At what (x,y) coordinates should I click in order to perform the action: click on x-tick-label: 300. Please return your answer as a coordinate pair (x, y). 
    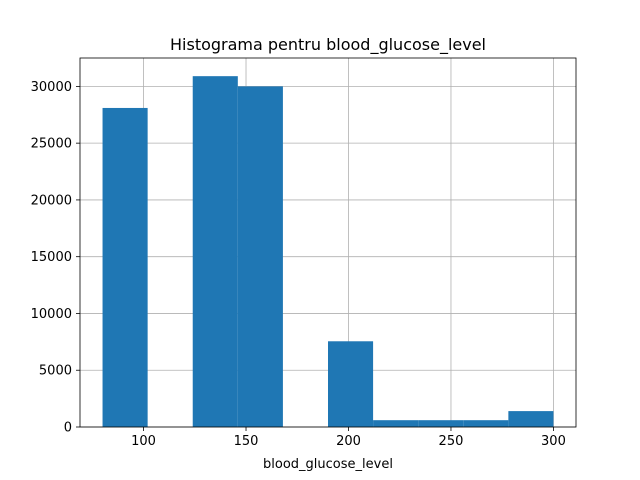
    Looking at the image, I should click on (553, 441).